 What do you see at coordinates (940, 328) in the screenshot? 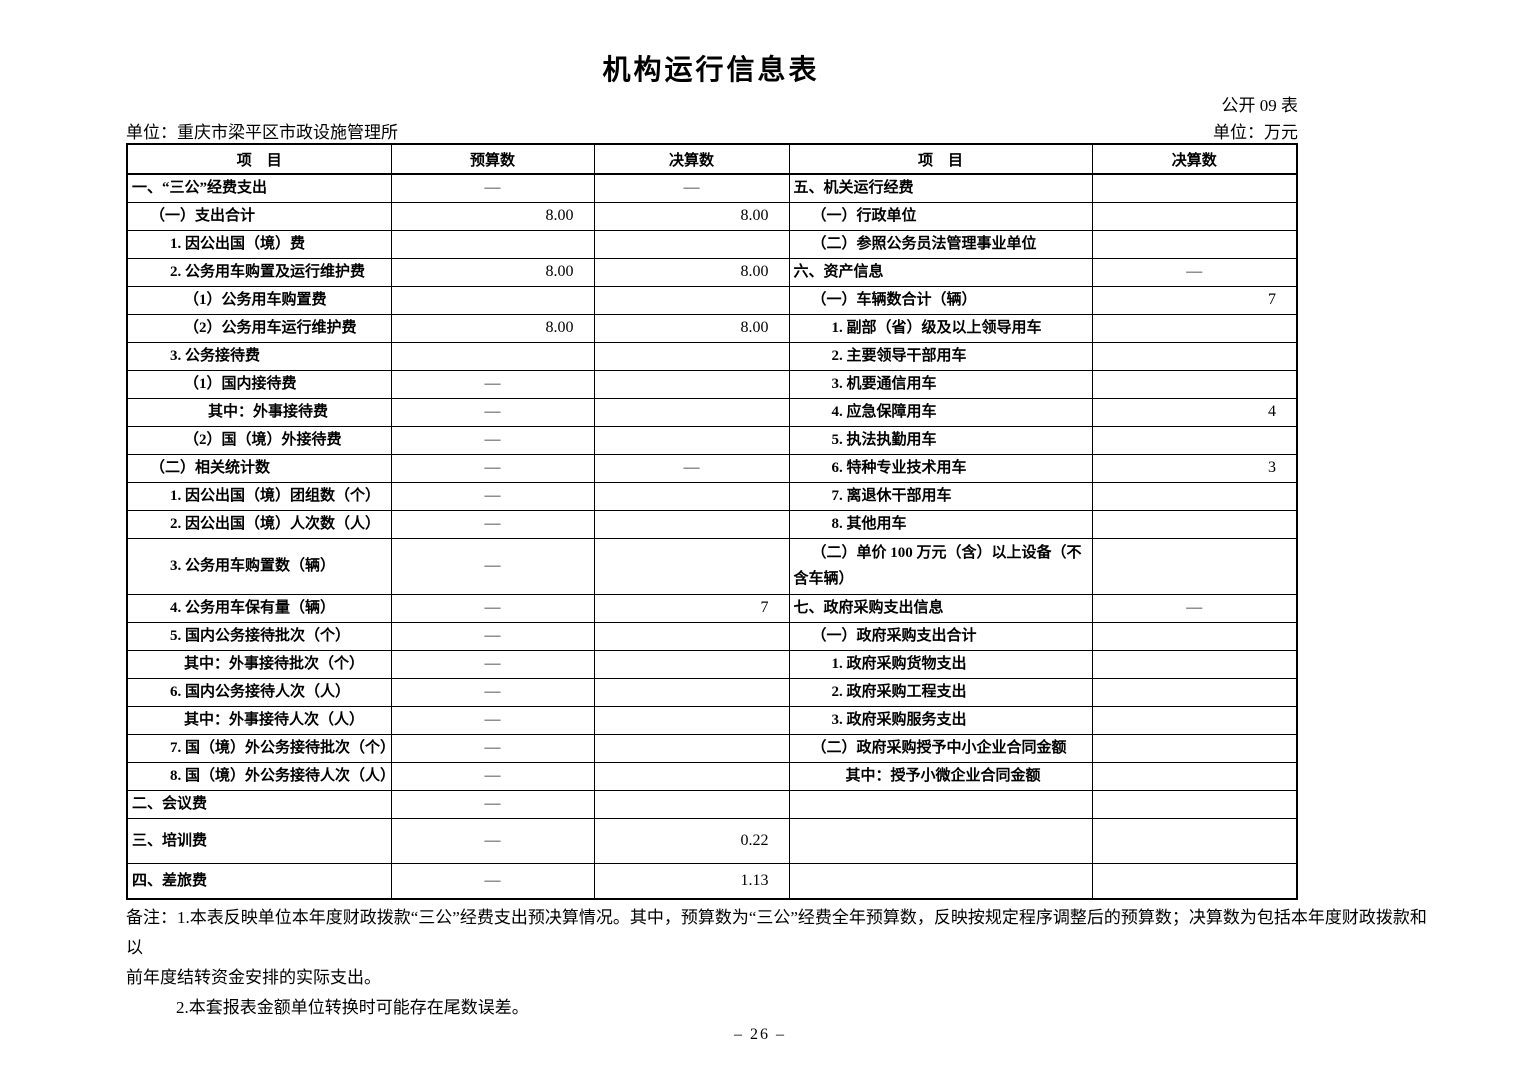
I see `item-label-right: 1. 副部（省）级及以上领导用车` at bounding box center [940, 328].